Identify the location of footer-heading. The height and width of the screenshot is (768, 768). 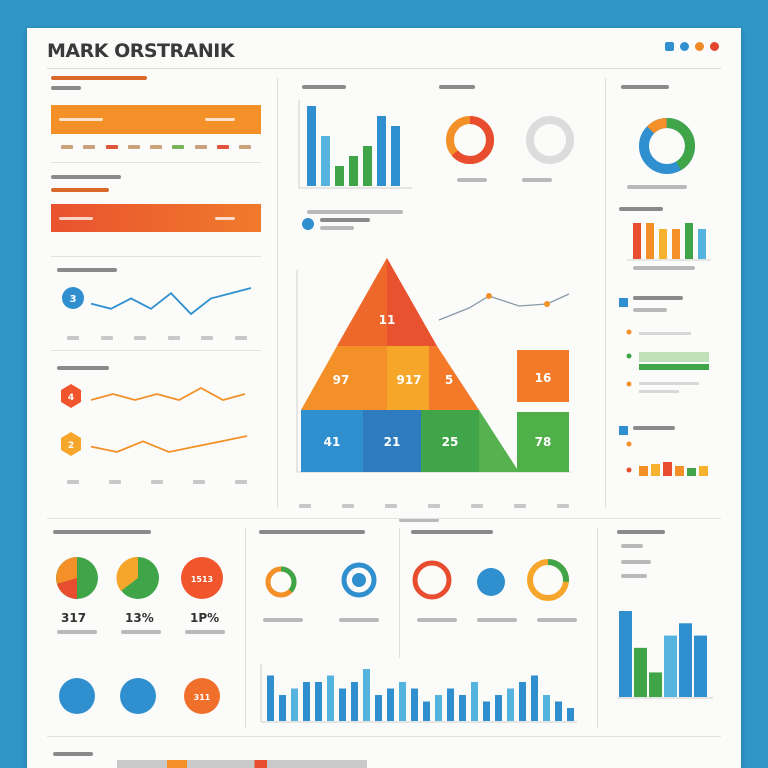
(73, 754).